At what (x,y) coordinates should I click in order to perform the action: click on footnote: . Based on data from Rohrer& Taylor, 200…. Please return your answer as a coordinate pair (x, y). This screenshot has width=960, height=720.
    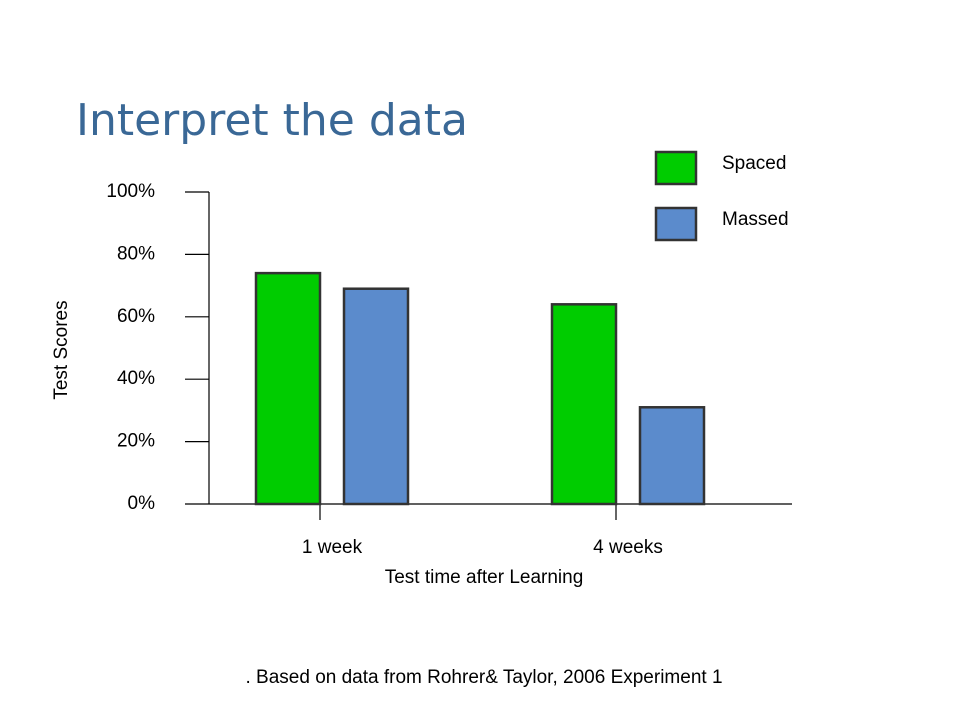
    Looking at the image, I should click on (483, 677).